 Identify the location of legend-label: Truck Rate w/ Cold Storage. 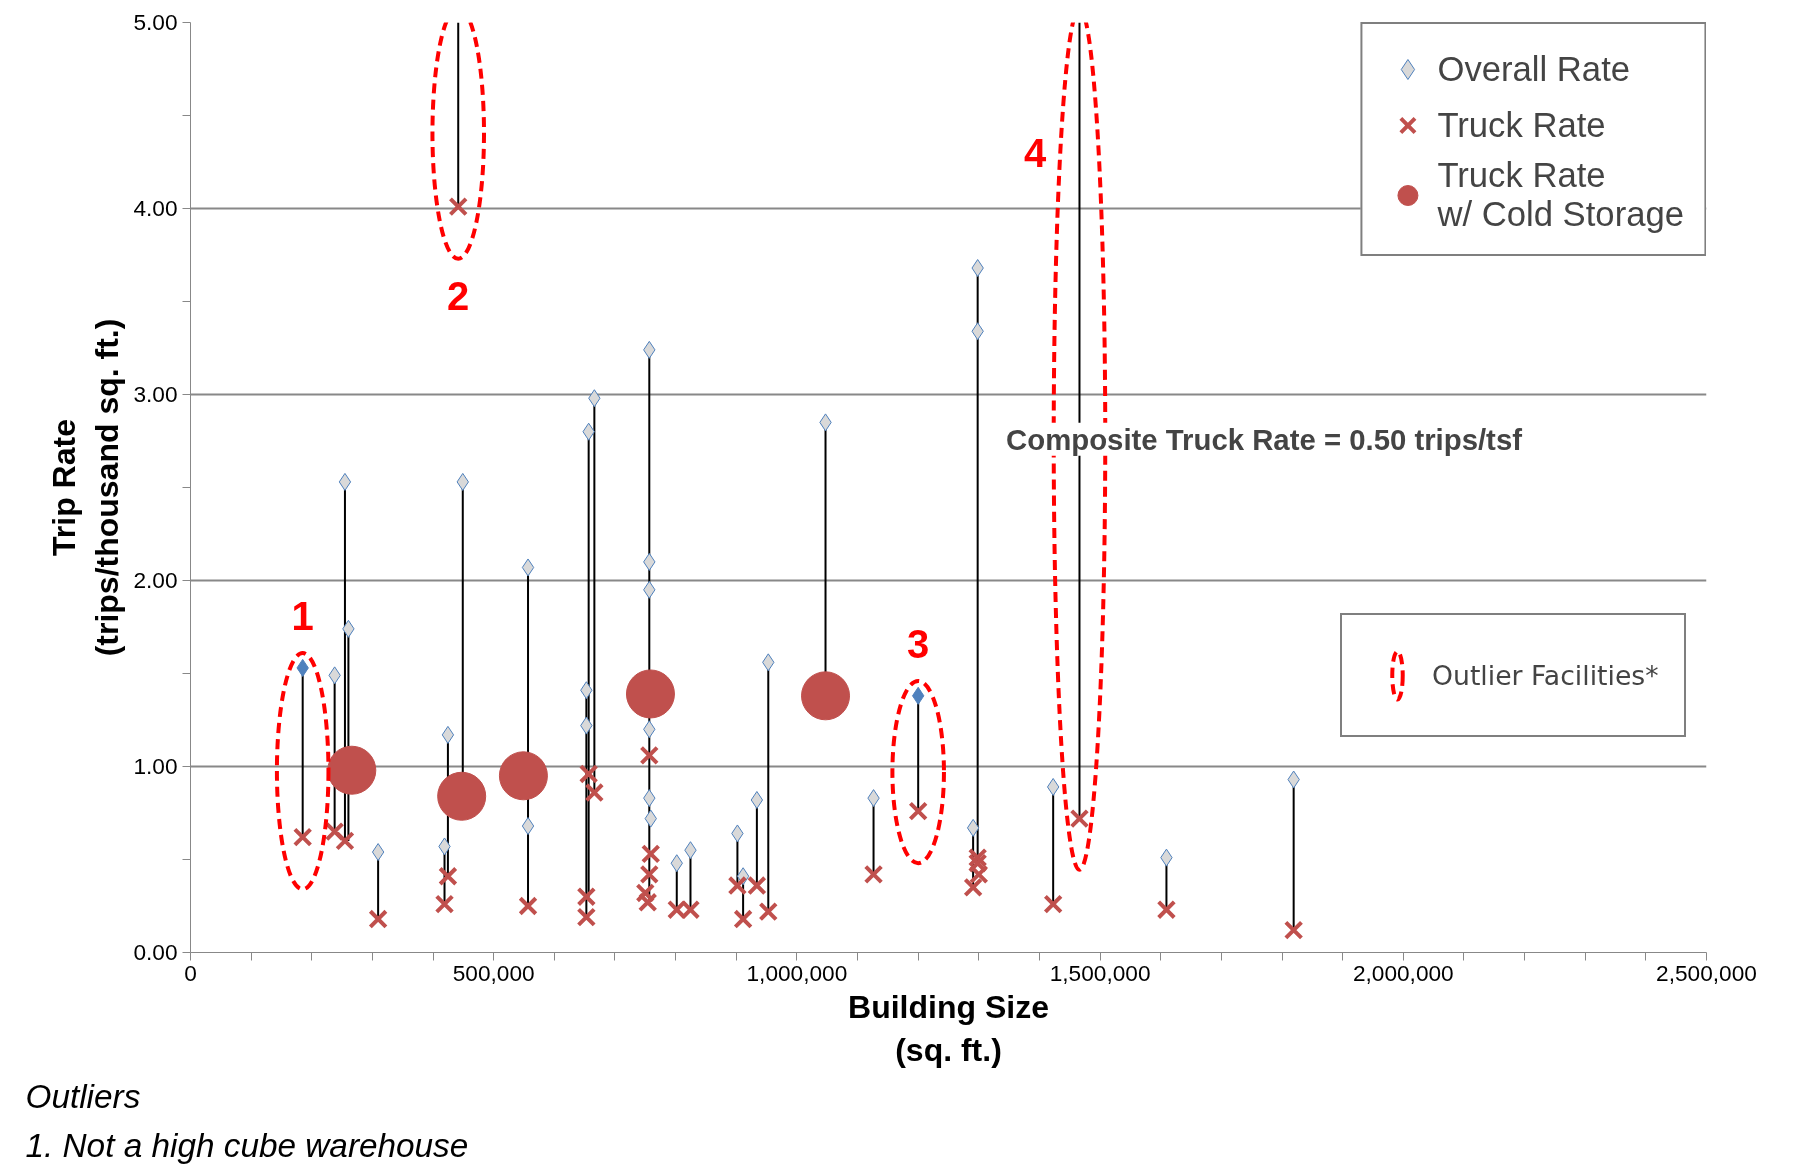
(1560, 195).